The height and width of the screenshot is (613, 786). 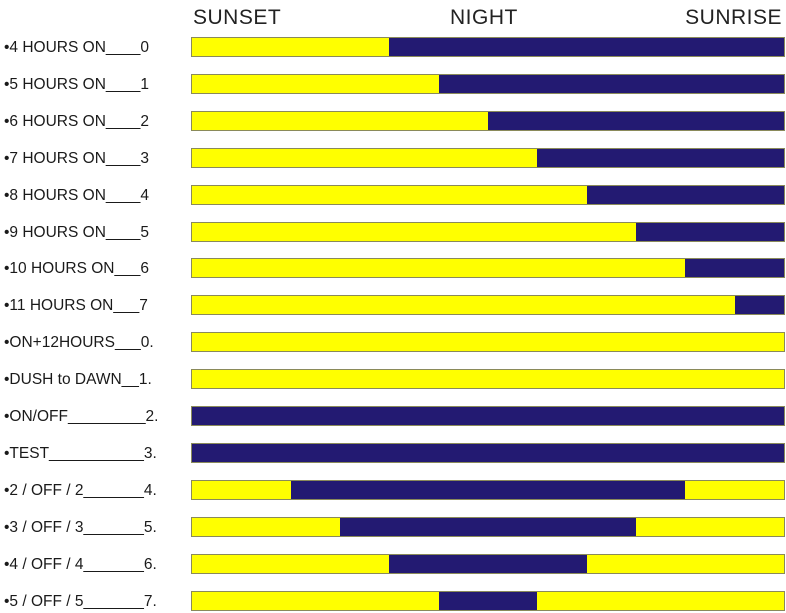 I want to click on mode-label: •5 / OFF / 5_______7., so click(x=80, y=601).